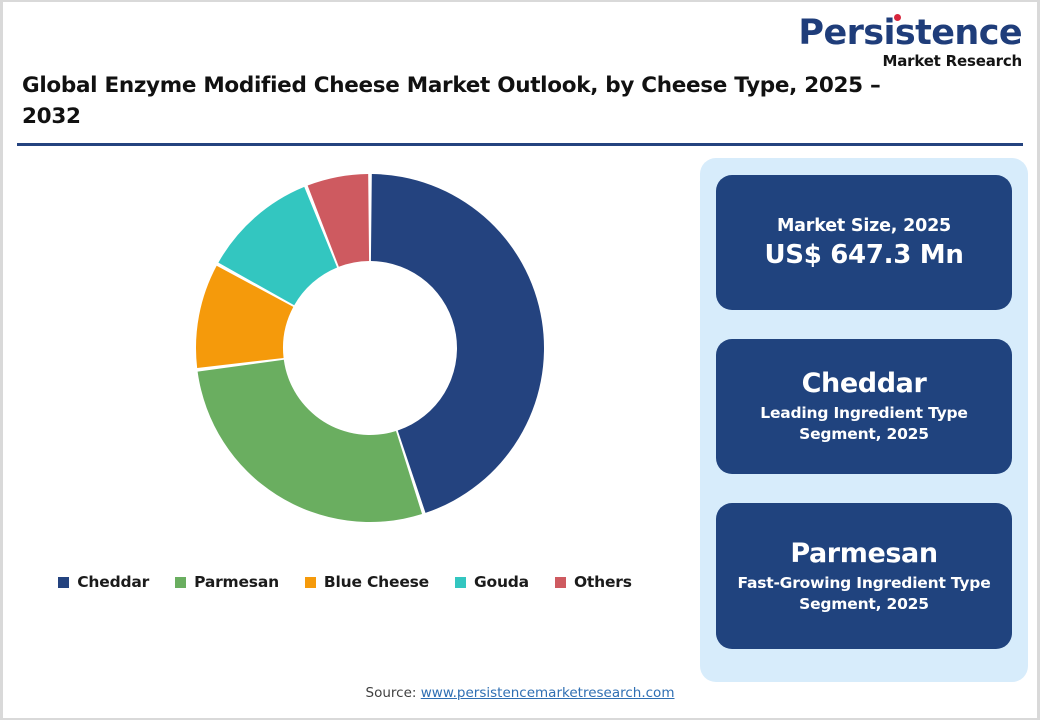  Describe the element at coordinates (864, 225) in the screenshot. I see `market-size-label: Market Size, 2025` at that location.